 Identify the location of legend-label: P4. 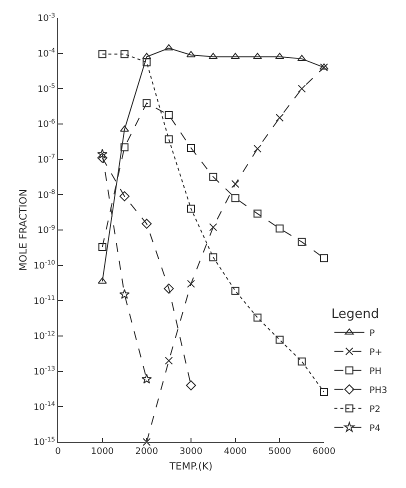
(375, 429).